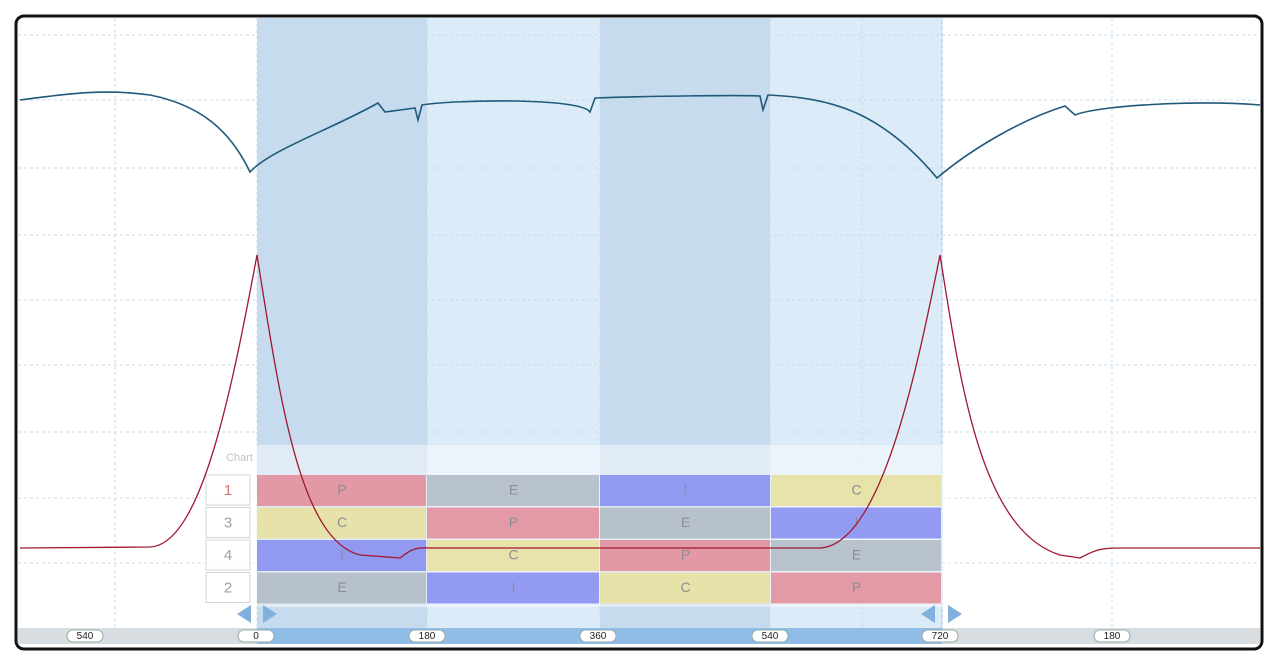 The width and height of the screenshot is (1280, 671). I want to click on axis-label: 360, so click(598, 636).